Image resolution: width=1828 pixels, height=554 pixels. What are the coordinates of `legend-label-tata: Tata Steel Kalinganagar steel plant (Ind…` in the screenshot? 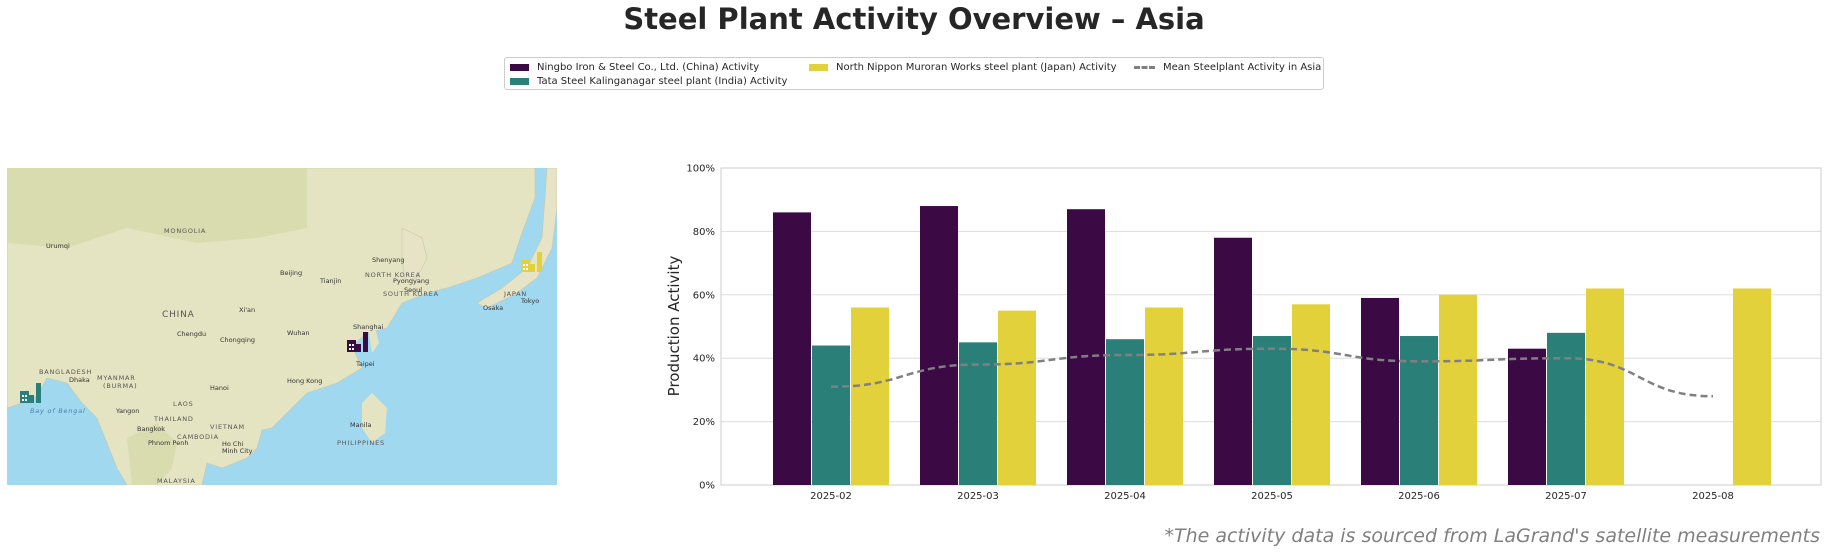 It's located at (662, 81).